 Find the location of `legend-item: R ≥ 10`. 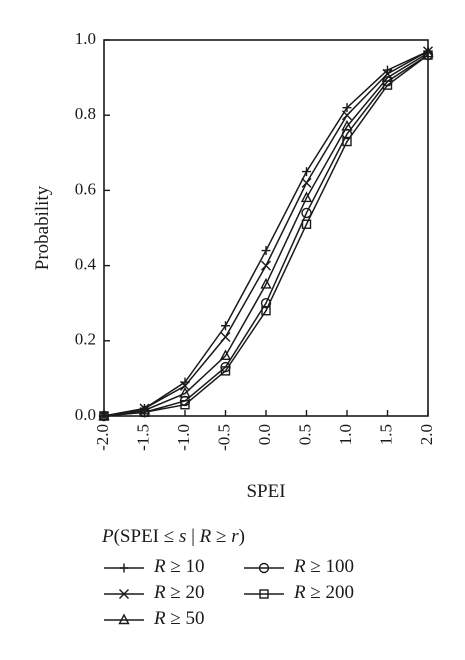

legend-item: R ≥ 10 is located at coordinates (154, 566).